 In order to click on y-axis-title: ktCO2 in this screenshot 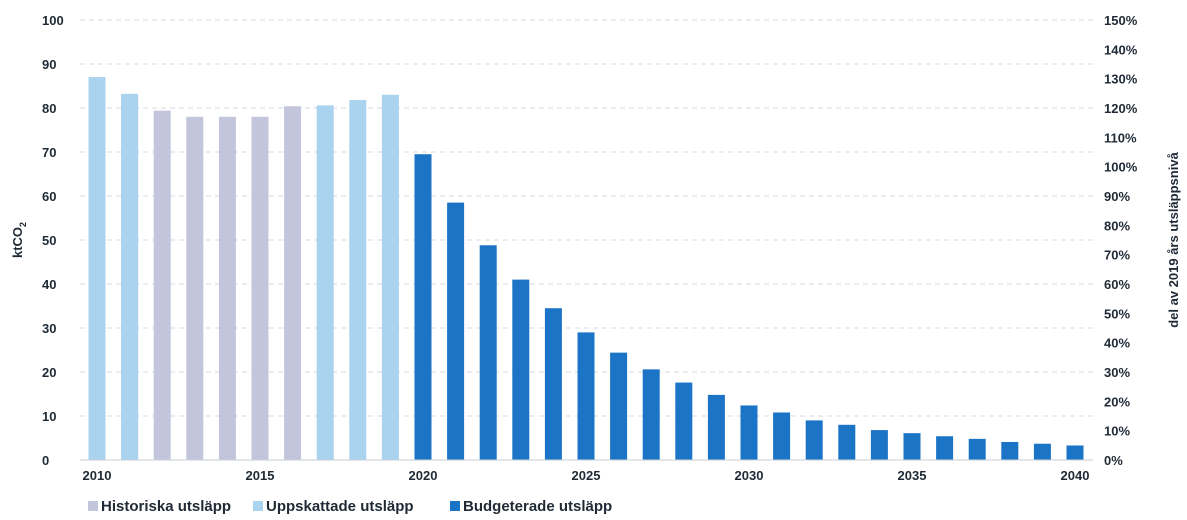, I will do `click(19, 240)`.